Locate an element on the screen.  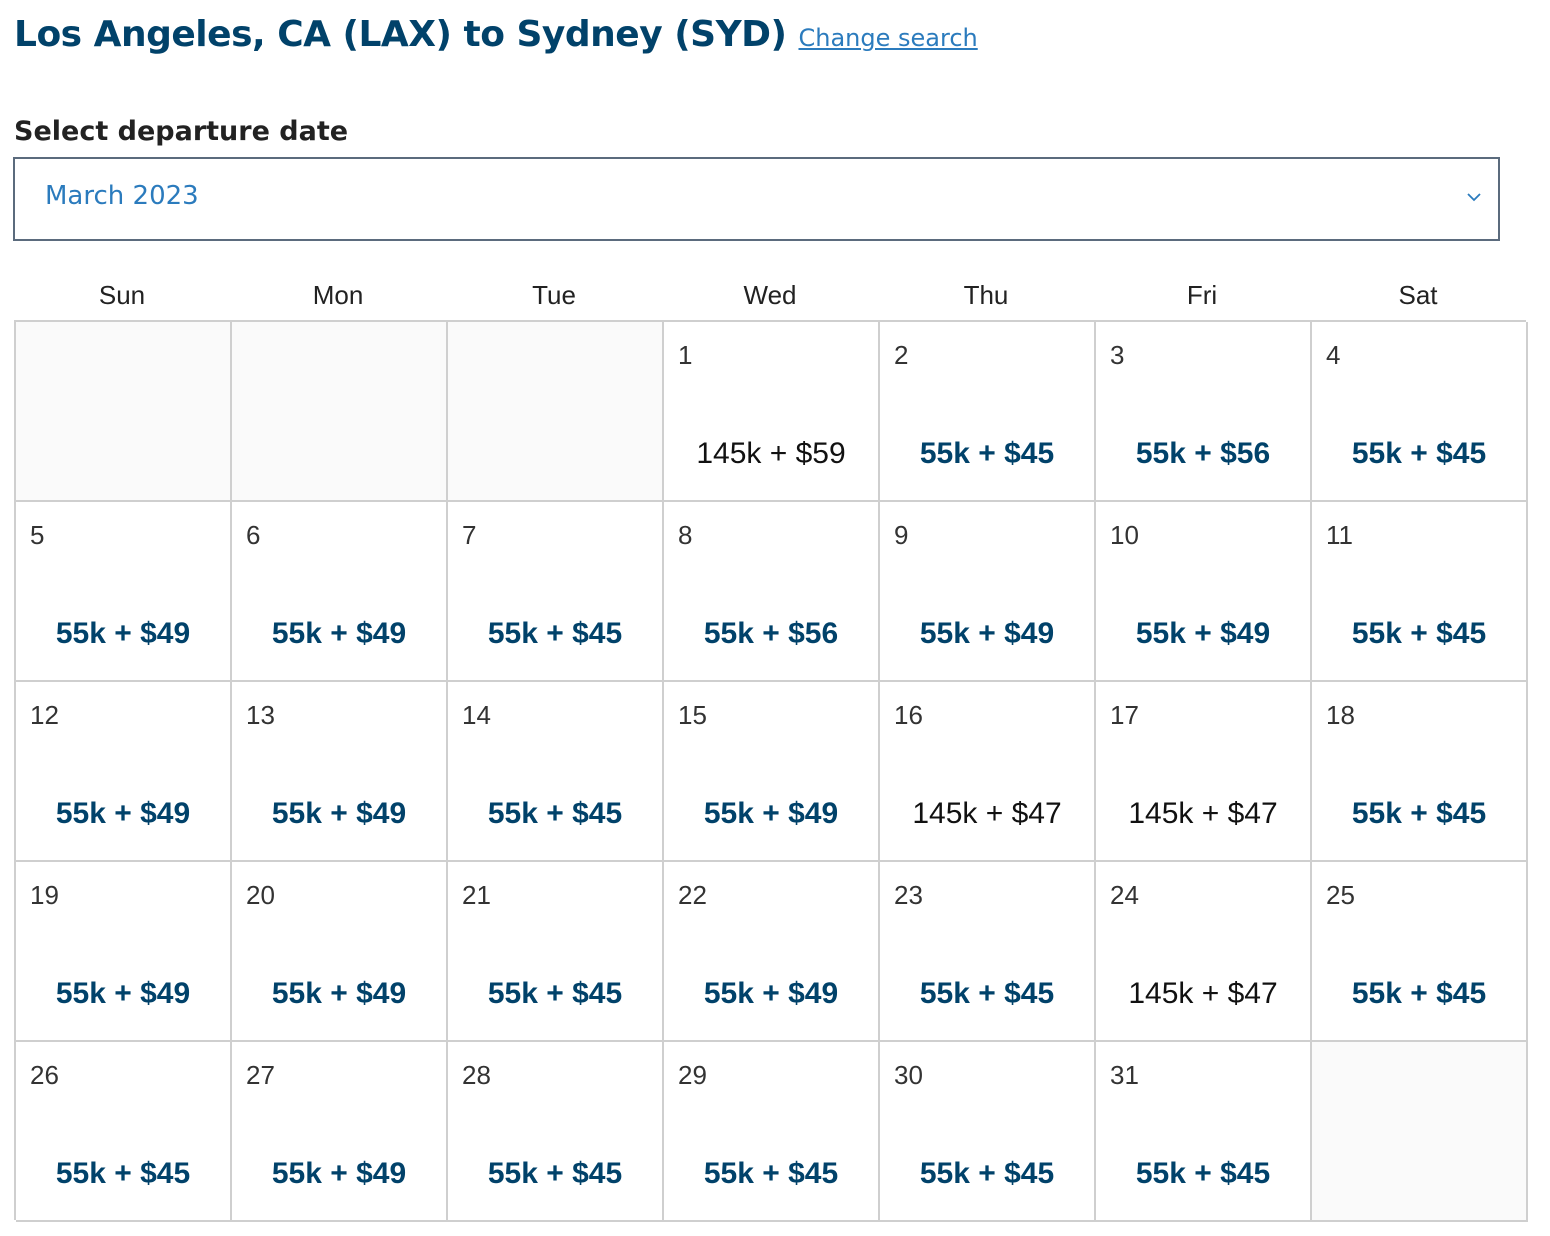
chevron-down-icon is located at coordinates (1474, 197).